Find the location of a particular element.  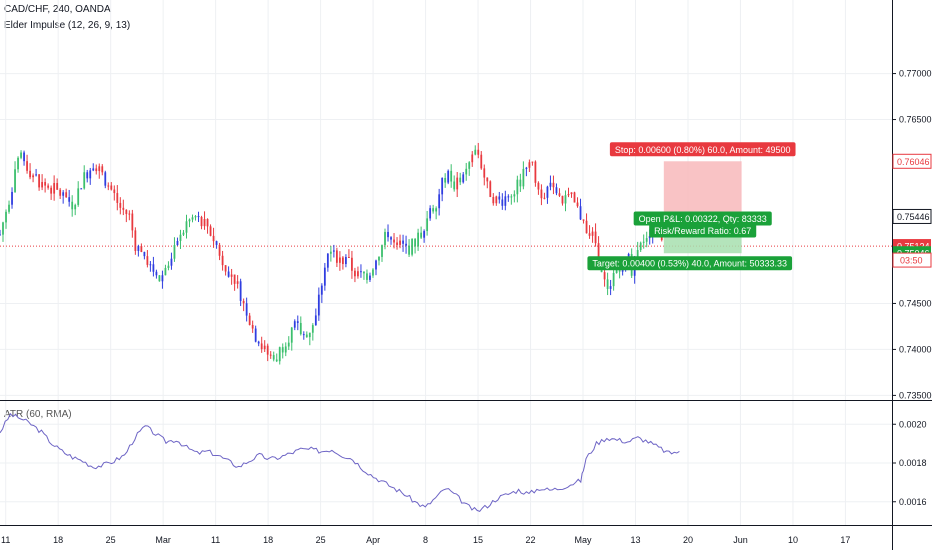

atr-tick-label: 0.0016 is located at coordinates (913, 502).